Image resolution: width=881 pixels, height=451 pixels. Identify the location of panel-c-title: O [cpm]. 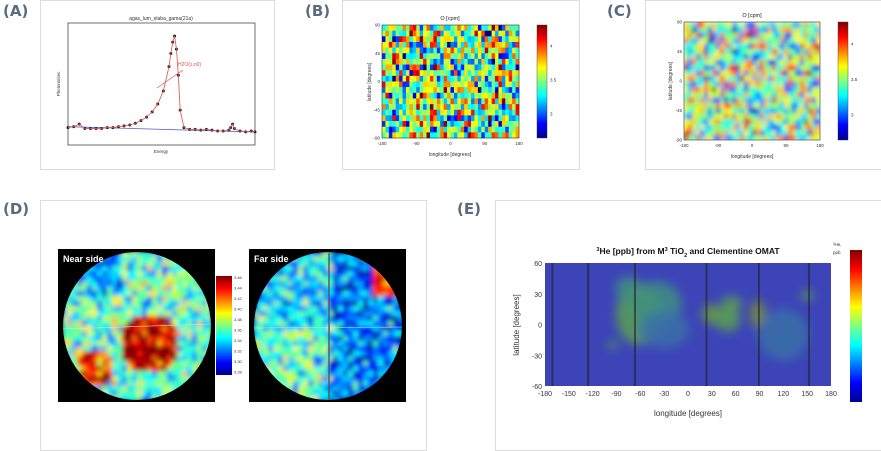
(752, 16).